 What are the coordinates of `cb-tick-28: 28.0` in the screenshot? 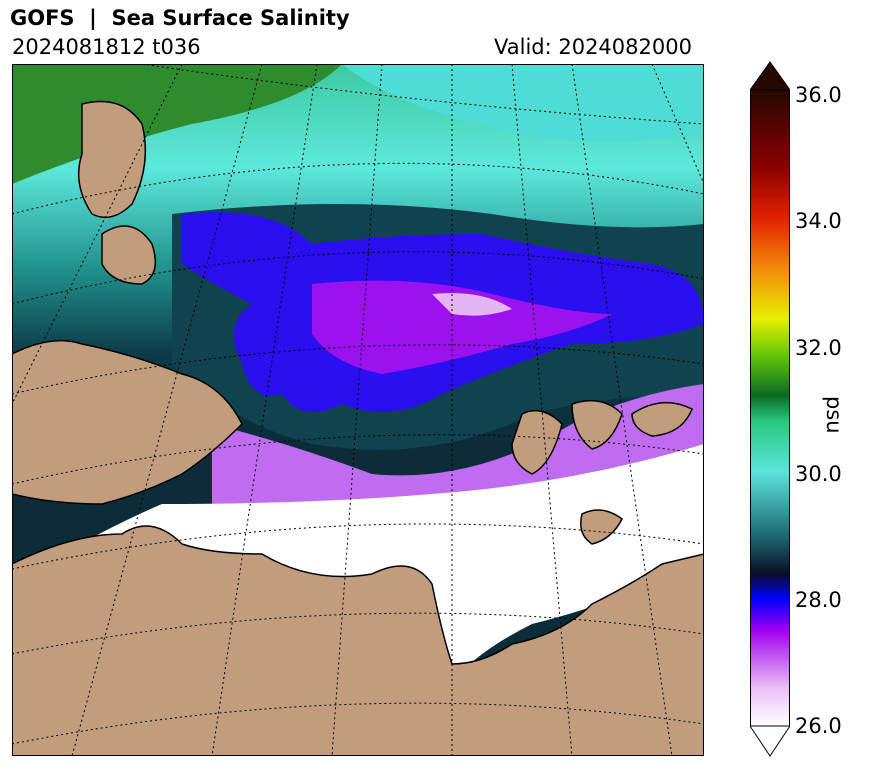 It's located at (818, 600).